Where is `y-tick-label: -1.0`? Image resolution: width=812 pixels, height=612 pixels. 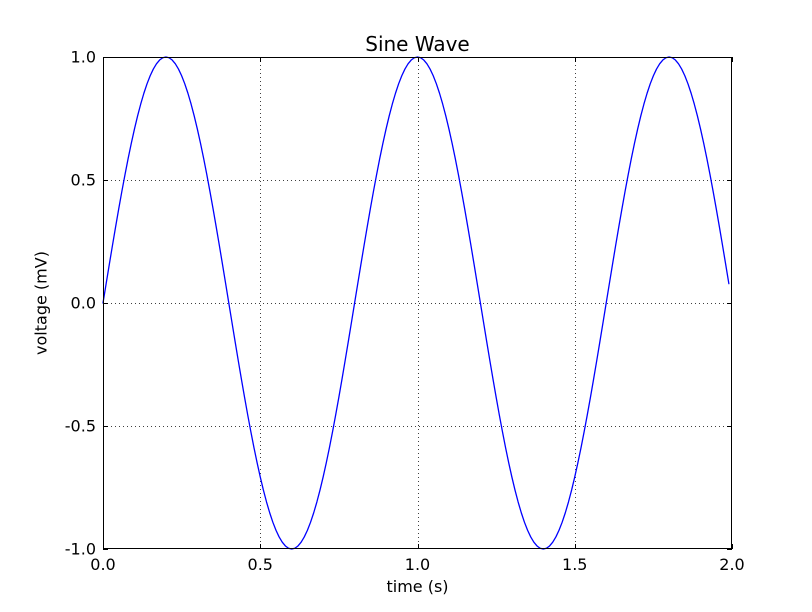 y-tick-label: -1.0 is located at coordinates (80, 549).